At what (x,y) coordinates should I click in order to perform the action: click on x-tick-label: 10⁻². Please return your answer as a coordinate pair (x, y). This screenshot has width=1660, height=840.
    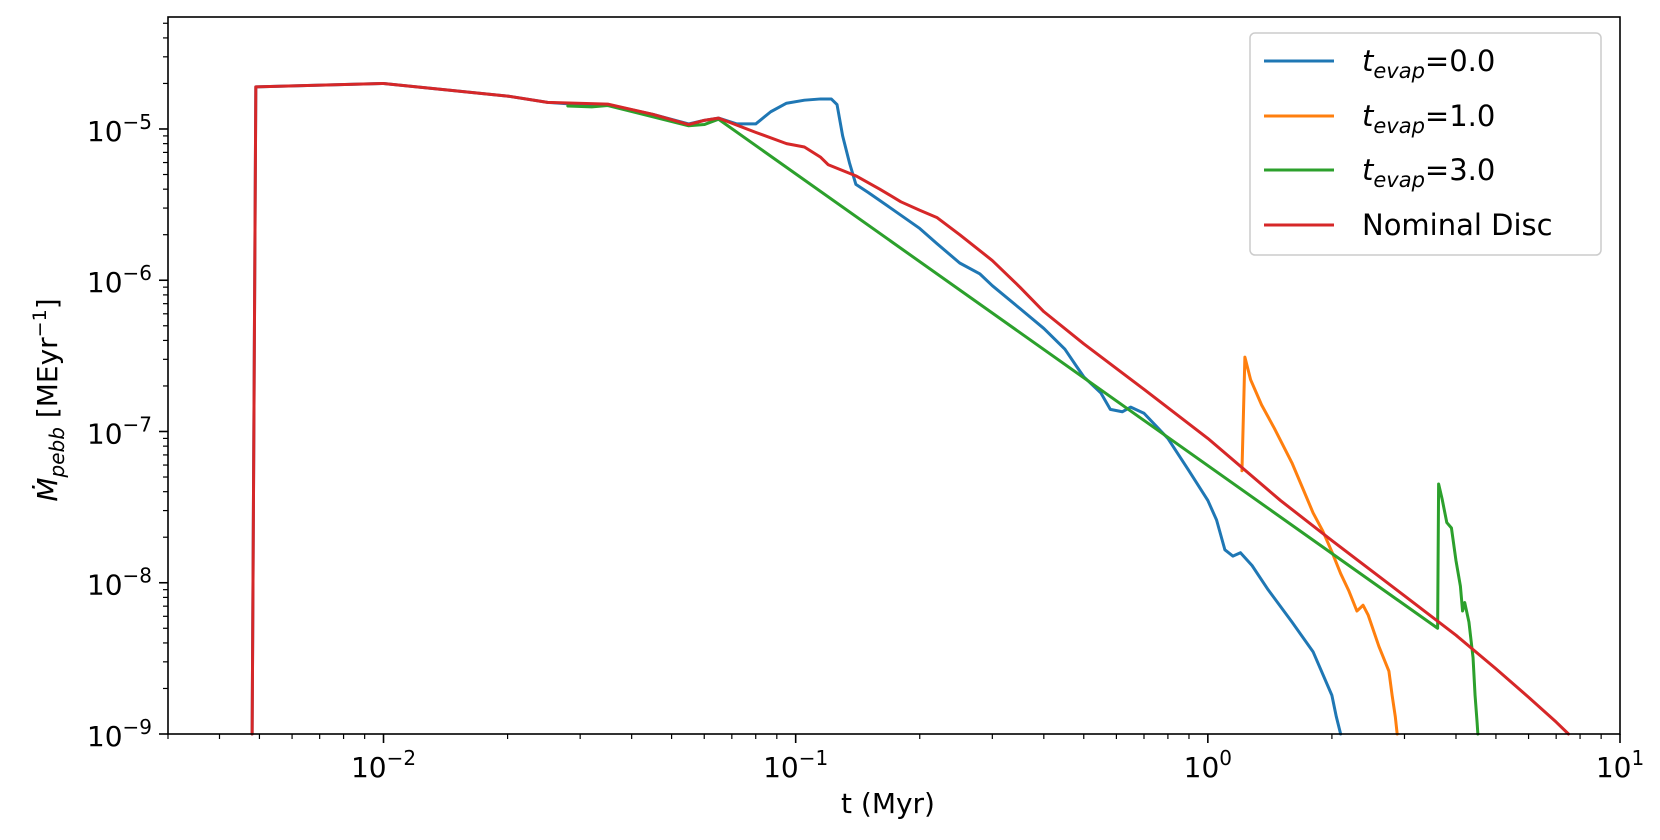
    Looking at the image, I should click on (383, 765).